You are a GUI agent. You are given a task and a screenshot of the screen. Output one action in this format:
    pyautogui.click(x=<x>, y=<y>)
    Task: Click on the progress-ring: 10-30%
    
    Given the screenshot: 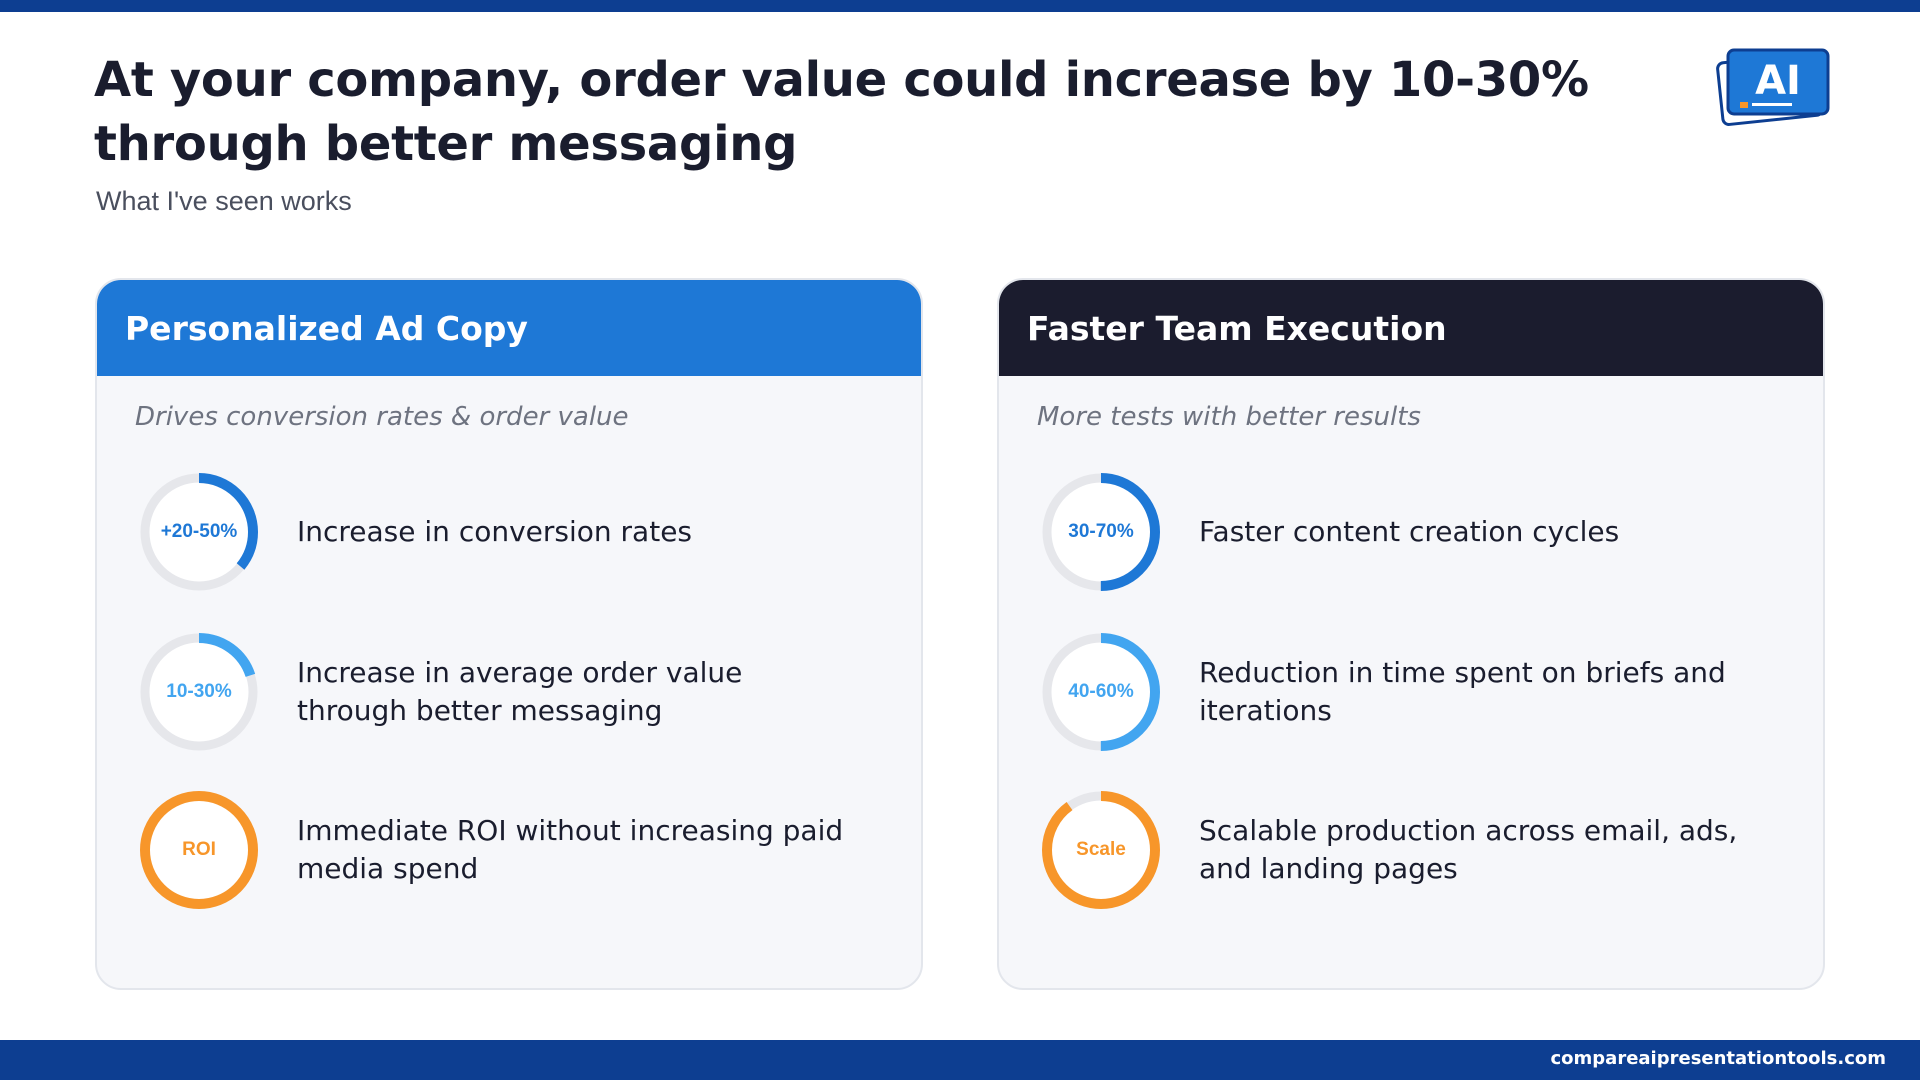 What is the action you would take?
    pyautogui.click(x=199, y=692)
    